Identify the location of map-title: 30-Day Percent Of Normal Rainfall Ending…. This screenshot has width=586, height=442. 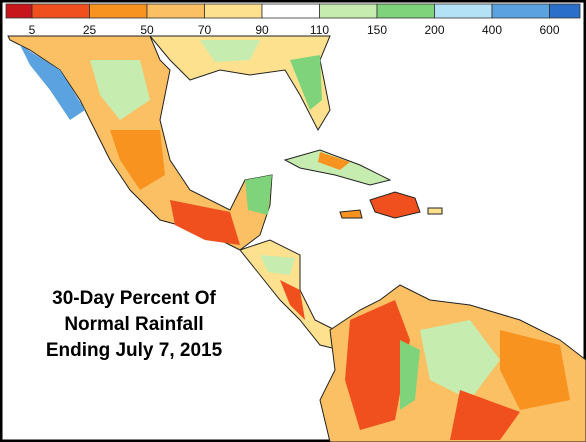
(134, 324).